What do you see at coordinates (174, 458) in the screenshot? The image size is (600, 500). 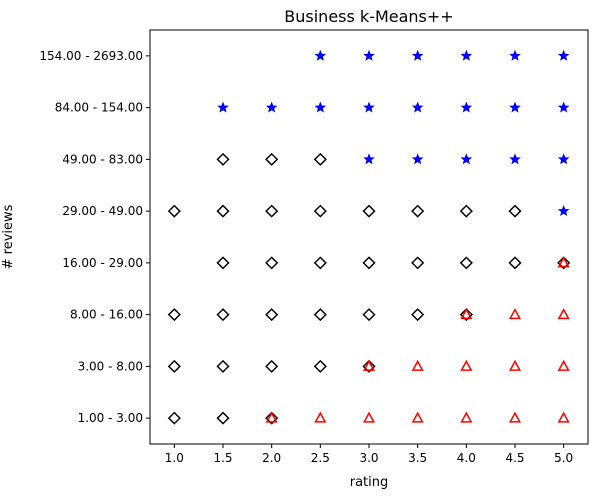 I see `x-tick-label: 1.0` at bounding box center [174, 458].